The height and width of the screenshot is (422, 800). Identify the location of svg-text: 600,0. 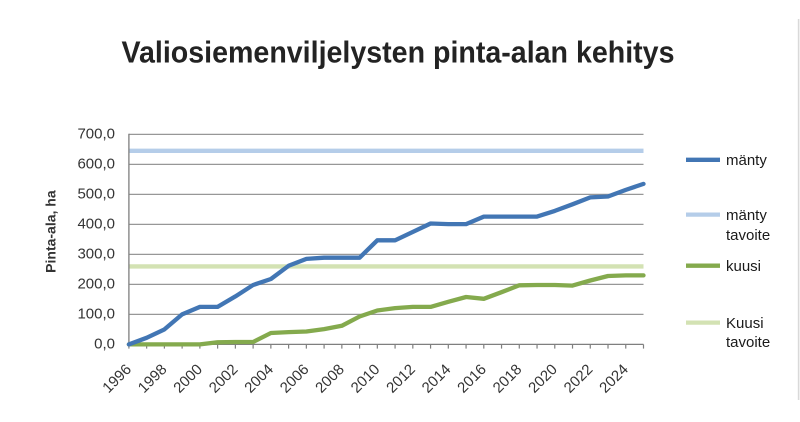
(96, 163).